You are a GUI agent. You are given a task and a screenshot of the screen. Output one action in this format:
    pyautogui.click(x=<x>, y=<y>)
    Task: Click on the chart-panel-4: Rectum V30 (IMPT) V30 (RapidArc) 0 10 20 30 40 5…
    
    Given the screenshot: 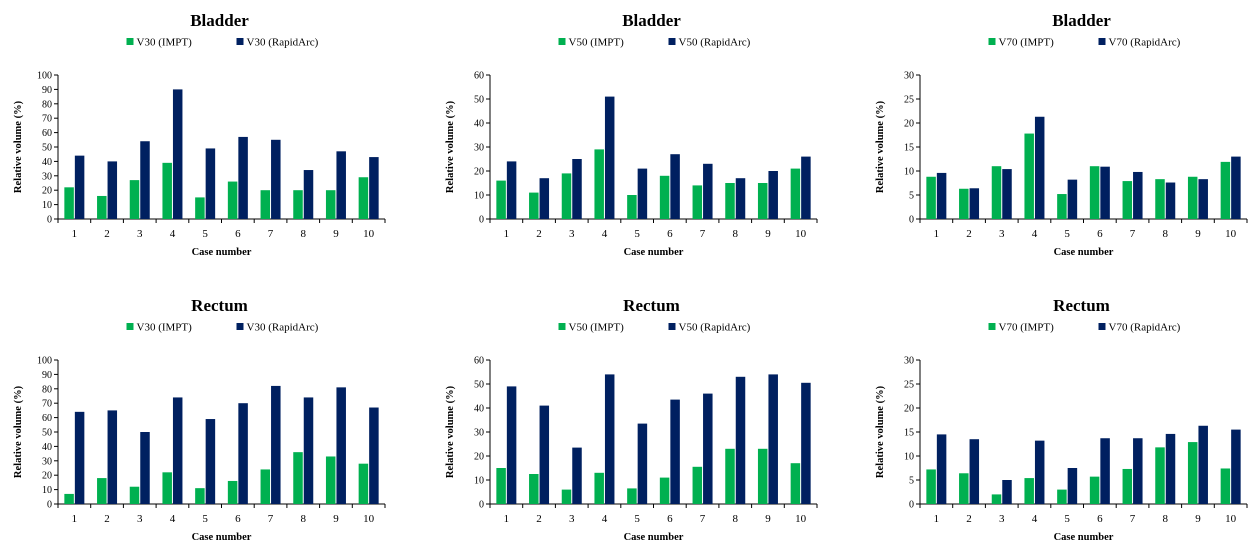 What is the action you would take?
    pyautogui.click(x=199, y=419)
    